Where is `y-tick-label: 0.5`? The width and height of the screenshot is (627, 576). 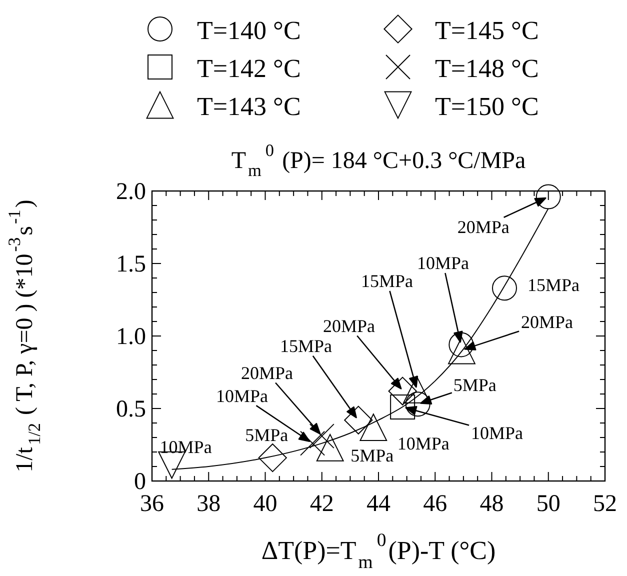
y-tick-label: 0.5 is located at coordinates (131, 409).